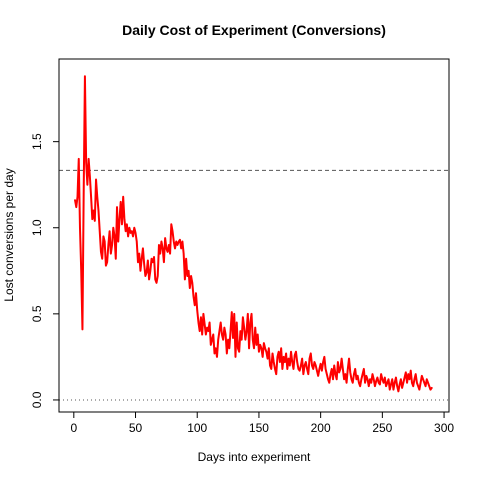 Image resolution: width=480 pixels, height=480 pixels. I want to click on x-tick-label: 0, so click(73, 428).